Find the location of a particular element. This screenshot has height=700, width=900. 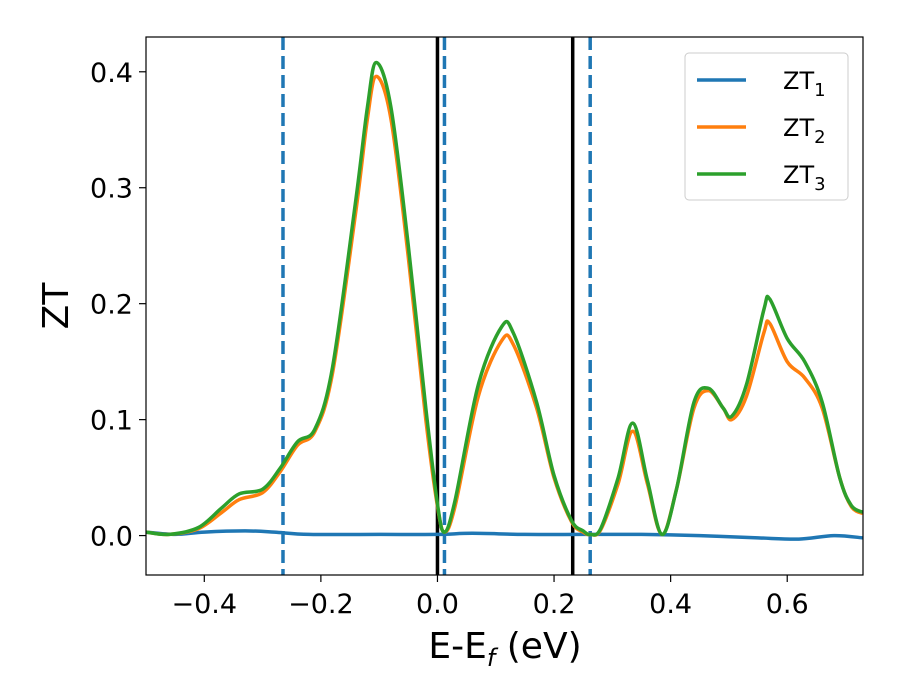

legend-box is located at coordinates (766, 126).